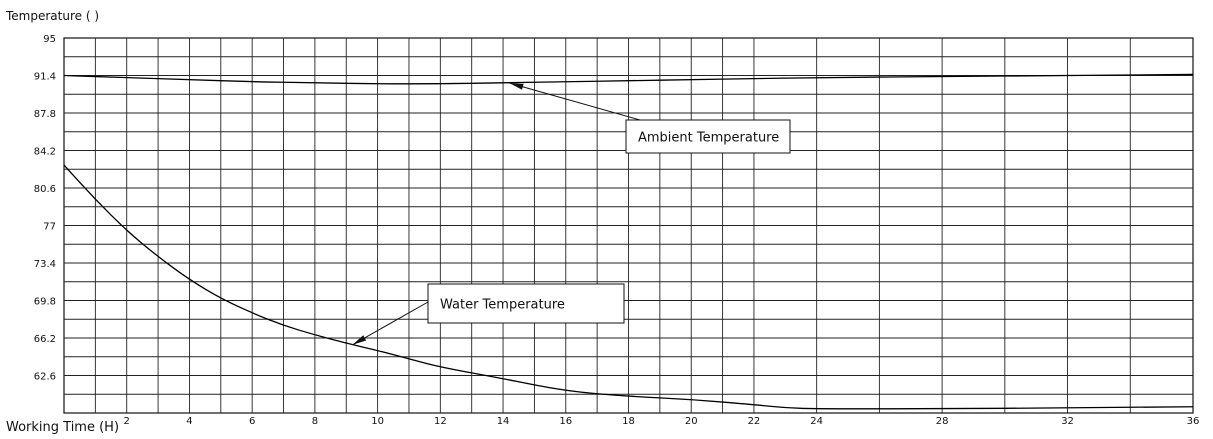 Image resolution: width=1213 pixels, height=439 pixels. Describe the element at coordinates (49, 227) in the screenshot. I see `y-tick-label: 77` at that location.